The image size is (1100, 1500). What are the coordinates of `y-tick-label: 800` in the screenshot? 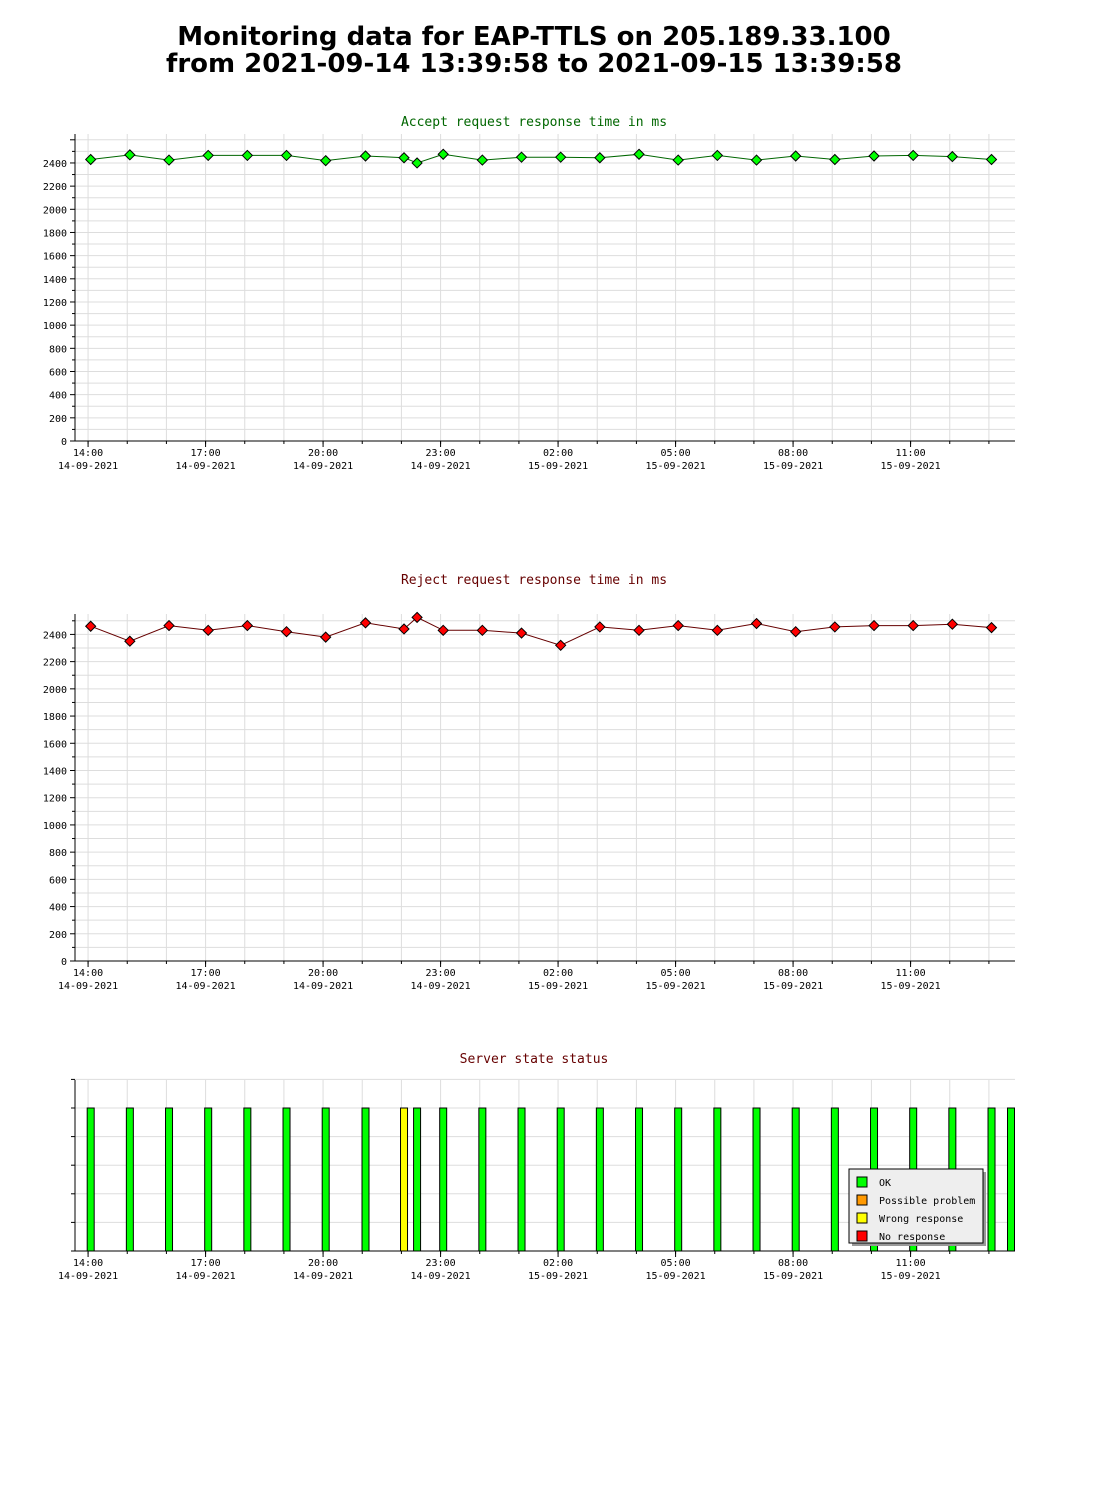 It's located at (58, 853).